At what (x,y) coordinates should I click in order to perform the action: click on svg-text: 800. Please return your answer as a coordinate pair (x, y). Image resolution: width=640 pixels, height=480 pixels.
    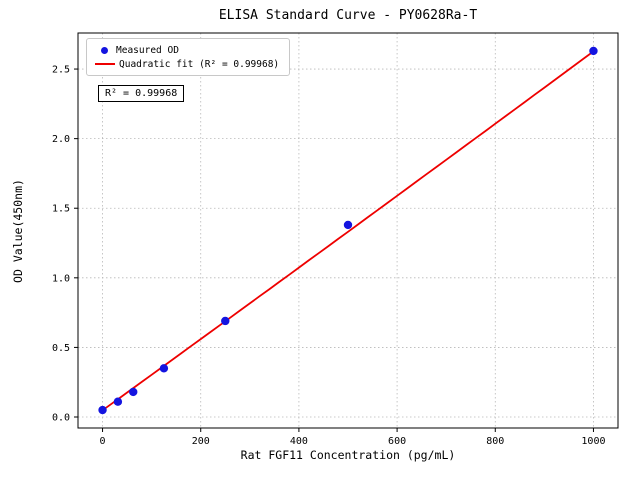
    Looking at the image, I should click on (495, 441).